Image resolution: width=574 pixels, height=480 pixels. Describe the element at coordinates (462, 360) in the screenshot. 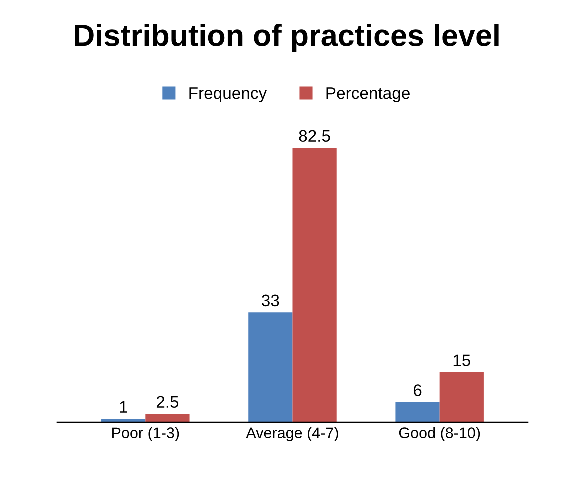

I see `data-label: 15` at that location.